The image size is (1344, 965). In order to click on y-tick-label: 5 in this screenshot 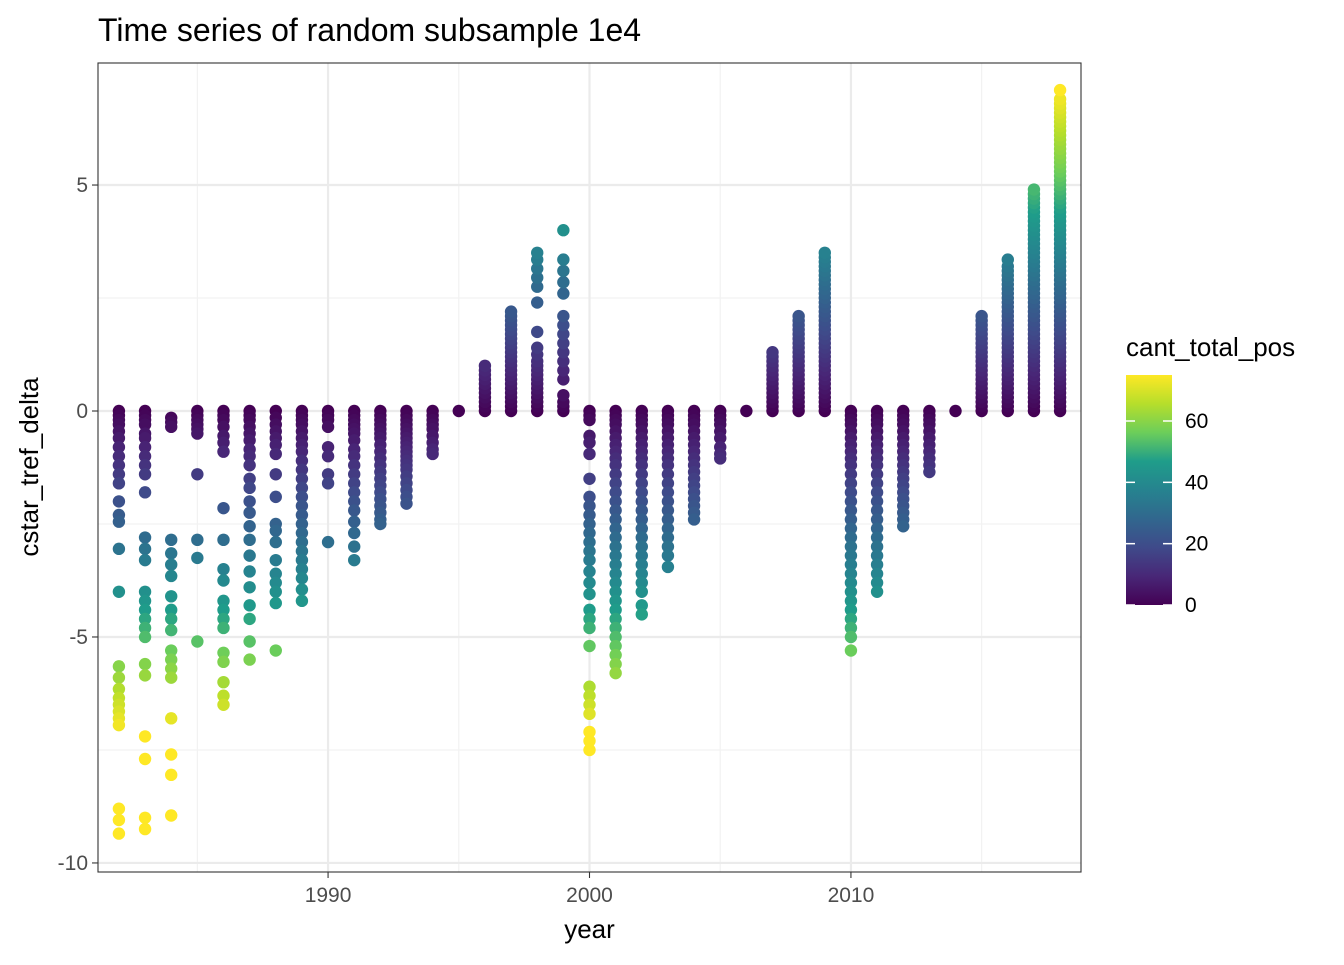, I will do `click(82, 185)`.